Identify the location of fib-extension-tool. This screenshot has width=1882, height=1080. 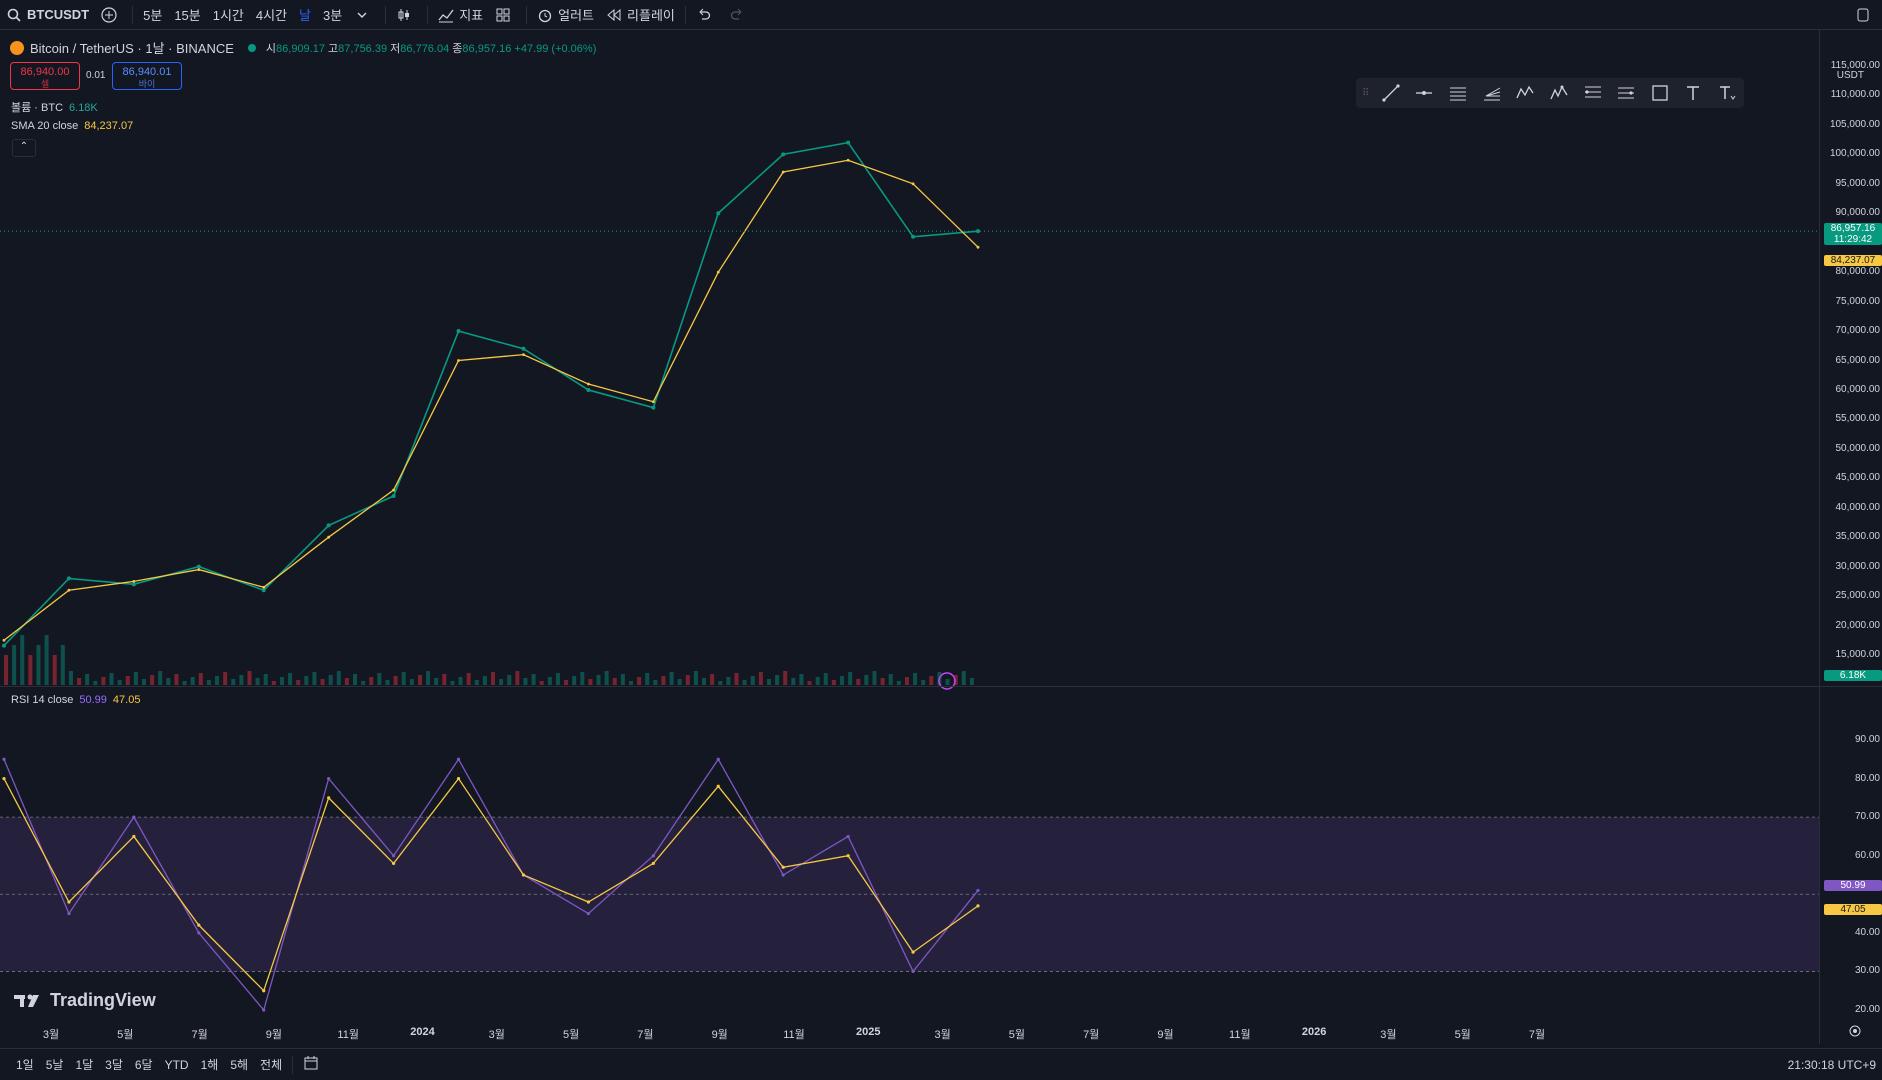
(1626, 93).